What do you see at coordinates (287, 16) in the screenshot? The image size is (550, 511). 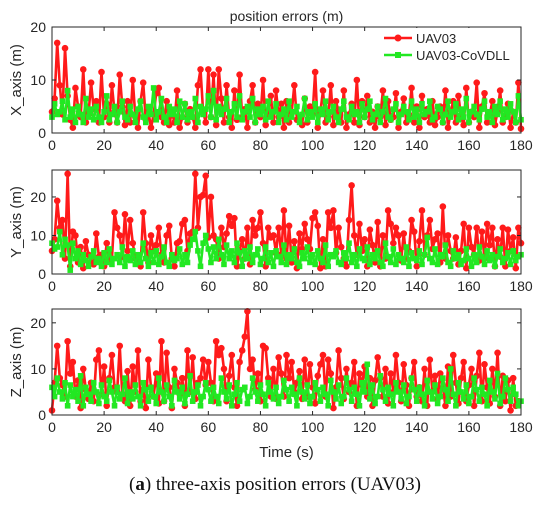 I see `chart-title: position errors (m)` at bounding box center [287, 16].